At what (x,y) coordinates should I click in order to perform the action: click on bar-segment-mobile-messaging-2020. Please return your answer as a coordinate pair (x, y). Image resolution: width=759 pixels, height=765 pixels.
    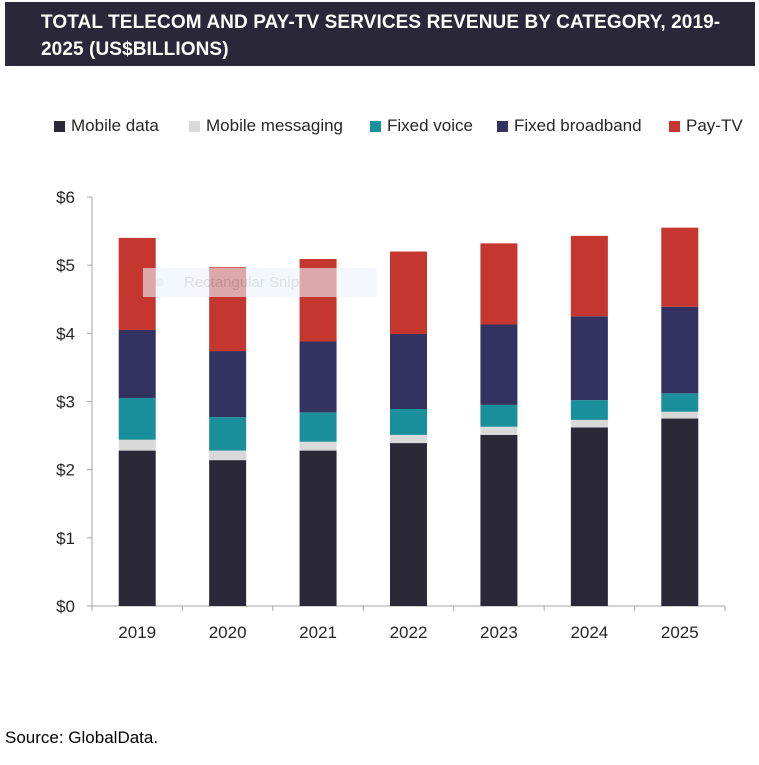
    Looking at the image, I should click on (228, 455).